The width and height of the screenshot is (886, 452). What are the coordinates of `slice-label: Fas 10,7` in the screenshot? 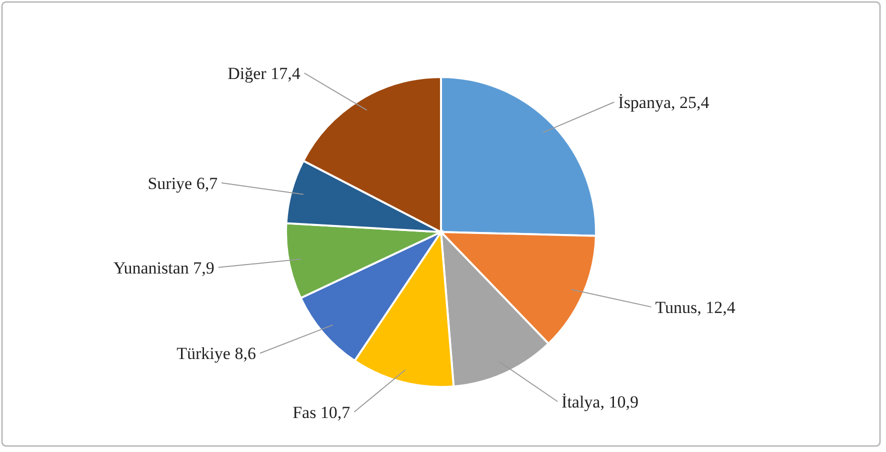 It's located at (321, 412).